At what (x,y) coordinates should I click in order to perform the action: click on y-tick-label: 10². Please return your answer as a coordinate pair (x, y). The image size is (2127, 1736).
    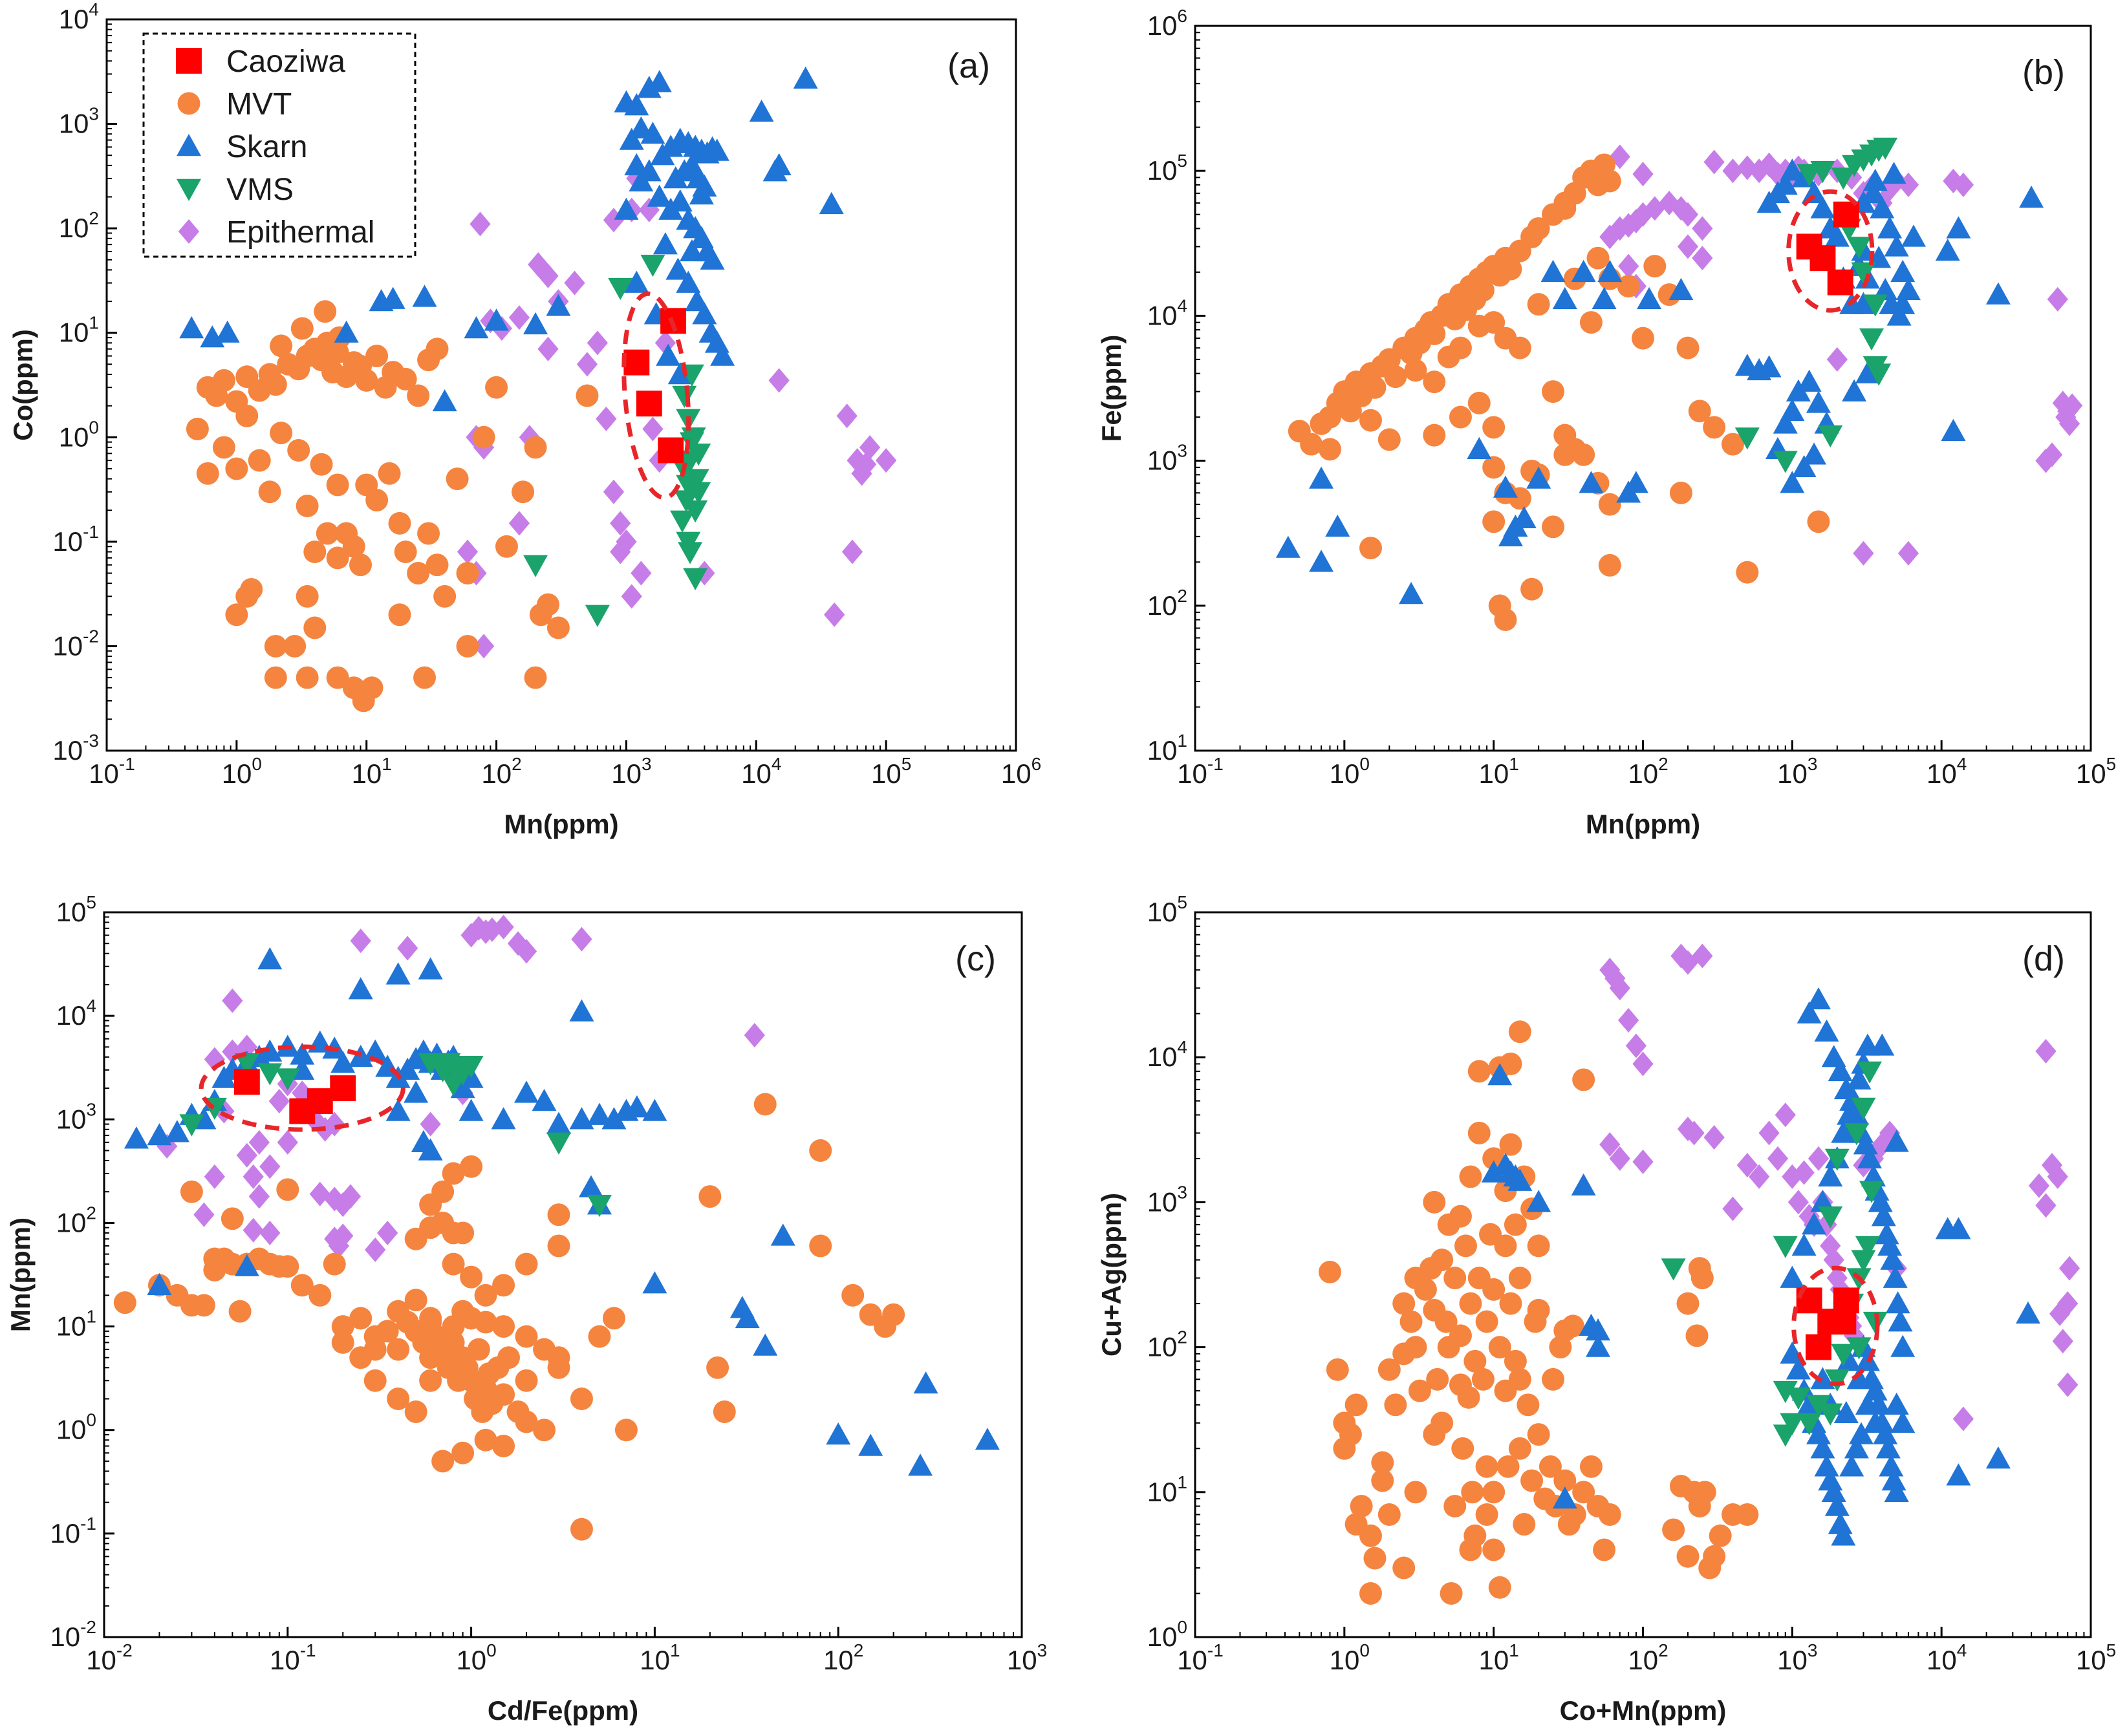
    Looking at the image, I should click on (1167, 603).